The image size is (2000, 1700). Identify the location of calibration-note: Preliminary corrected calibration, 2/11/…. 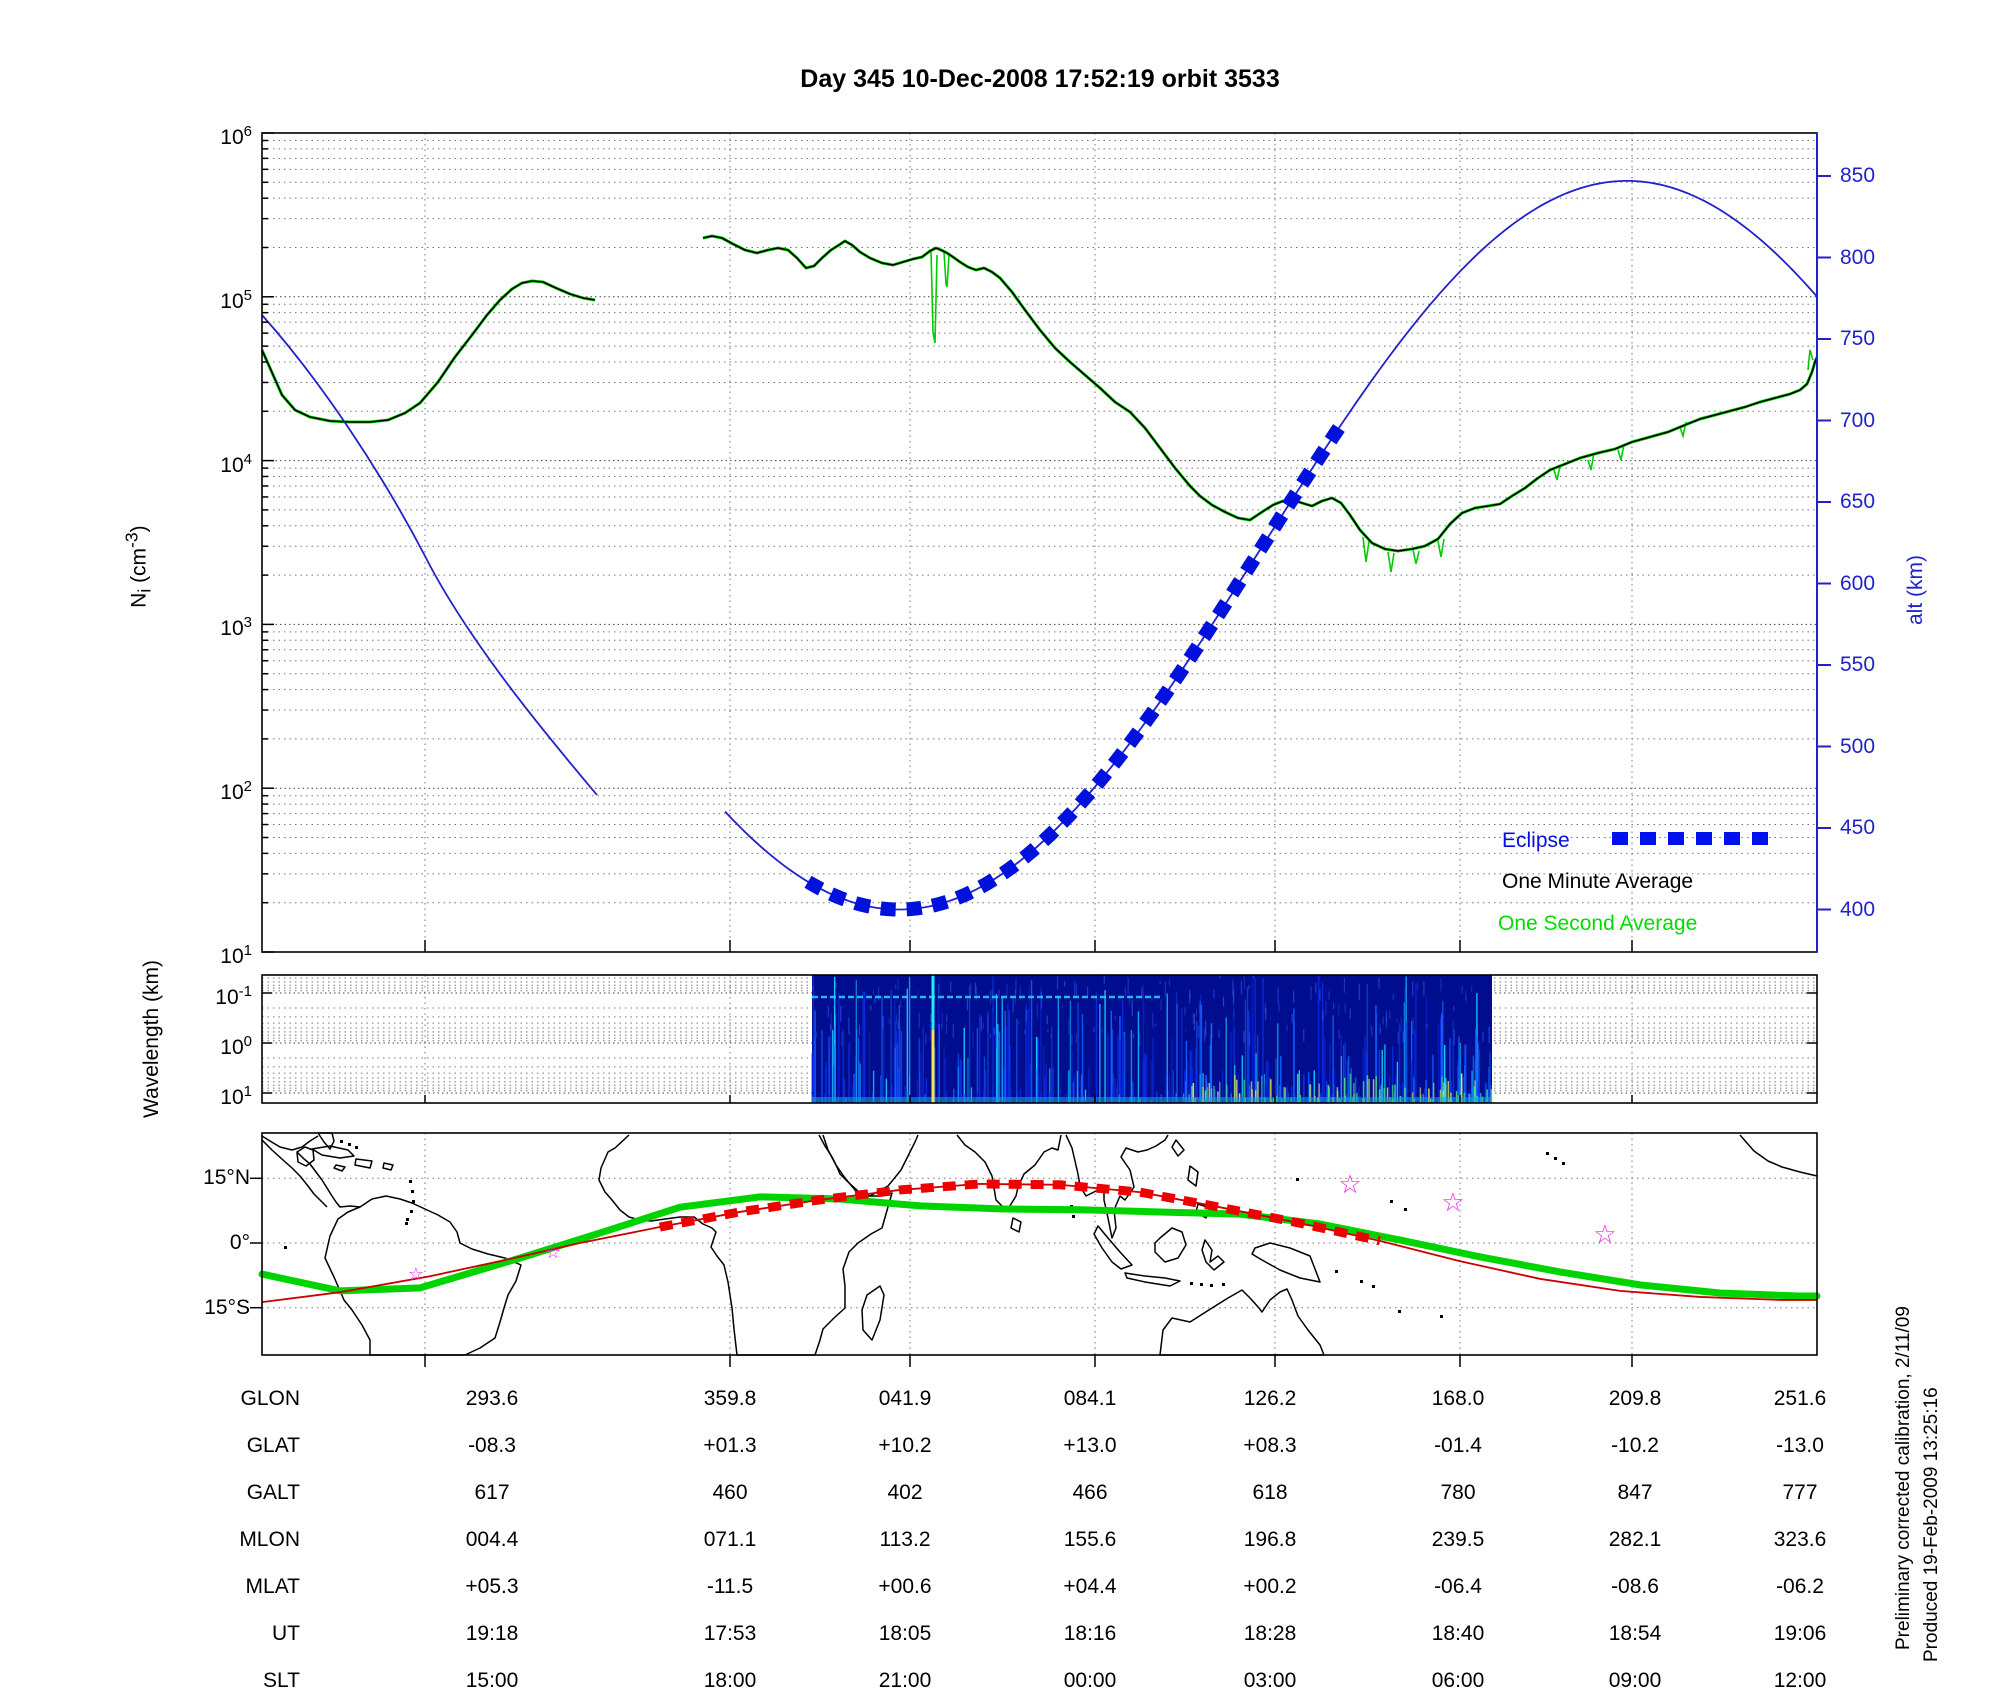
(1903, 1478).